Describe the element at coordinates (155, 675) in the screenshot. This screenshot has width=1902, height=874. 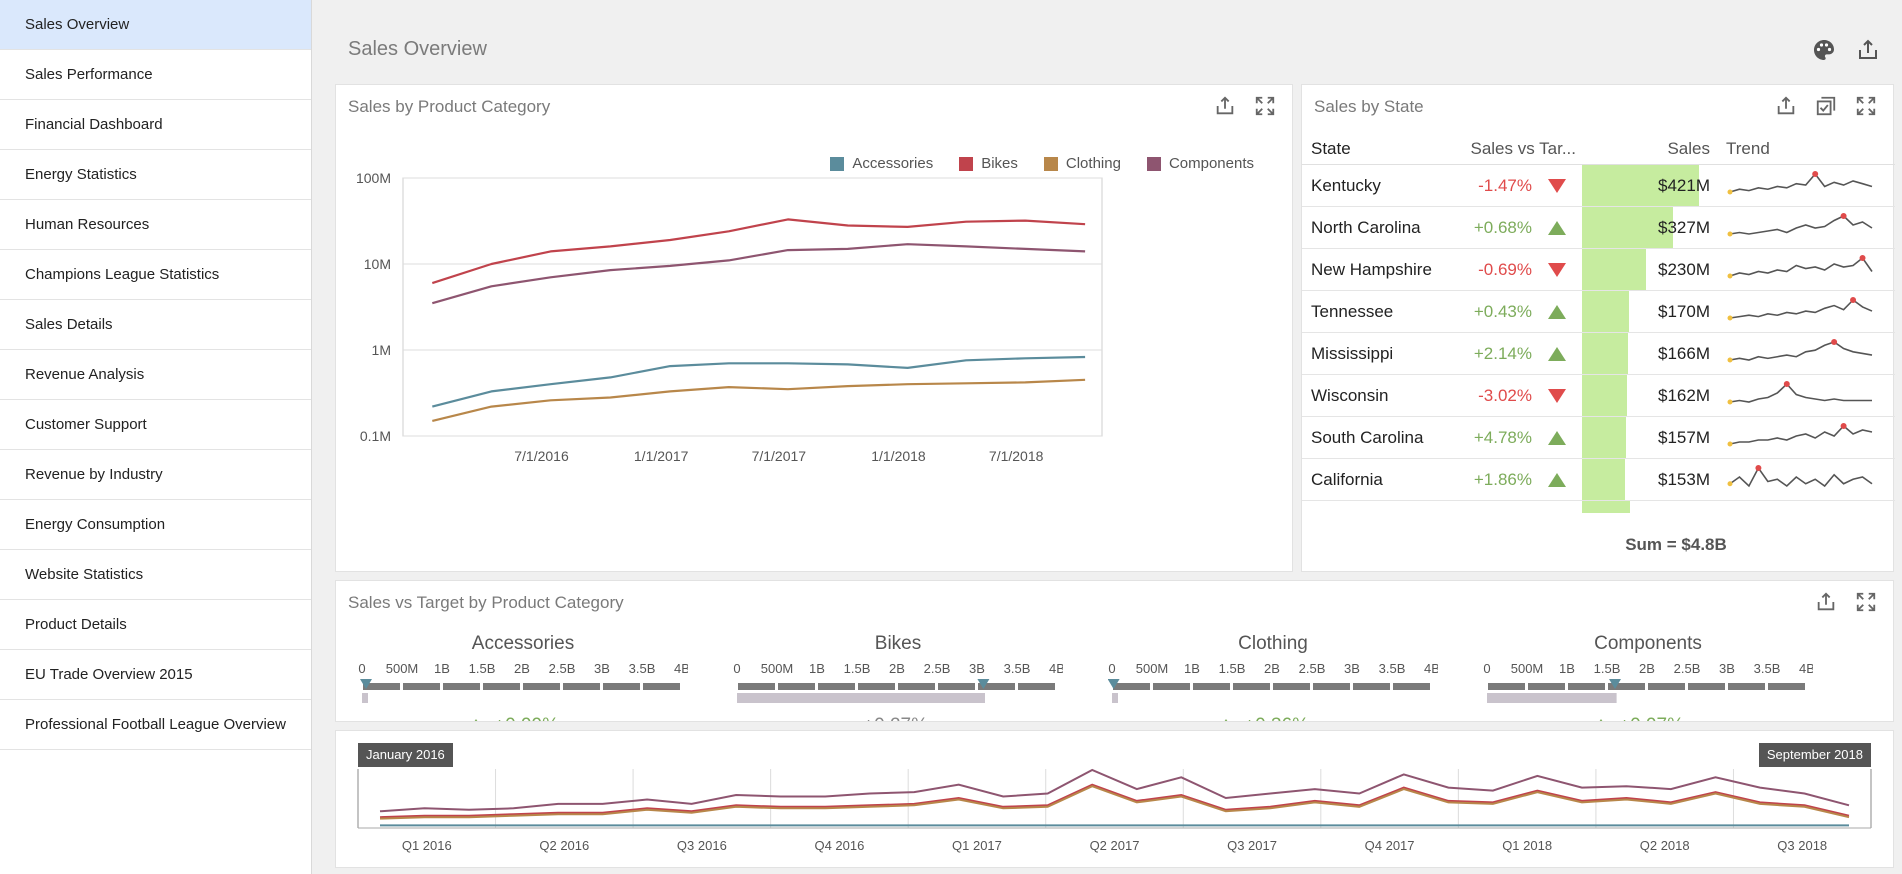
I see `sidebar-item-eu-trade-overview-2015: EU Trade Overview 2015` at that location.